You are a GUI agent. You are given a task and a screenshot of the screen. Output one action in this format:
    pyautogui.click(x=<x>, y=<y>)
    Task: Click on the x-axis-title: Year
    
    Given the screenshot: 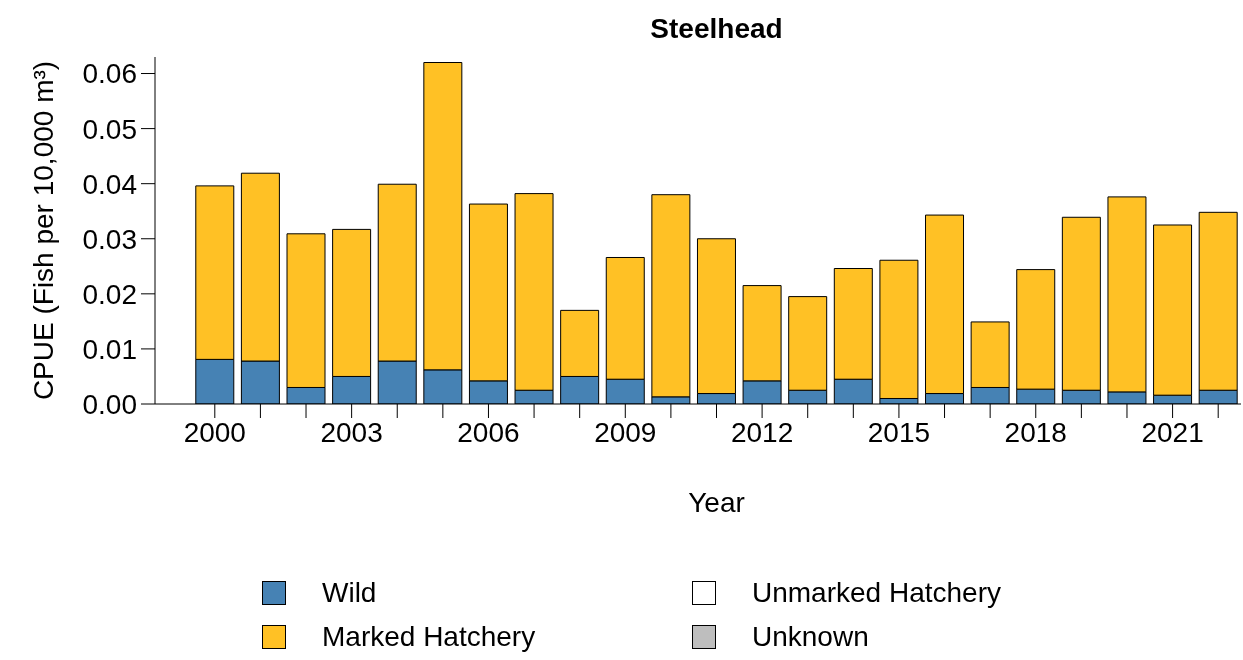 What is the action you would take?
    pyautogui.click(x=716, y=502)
    